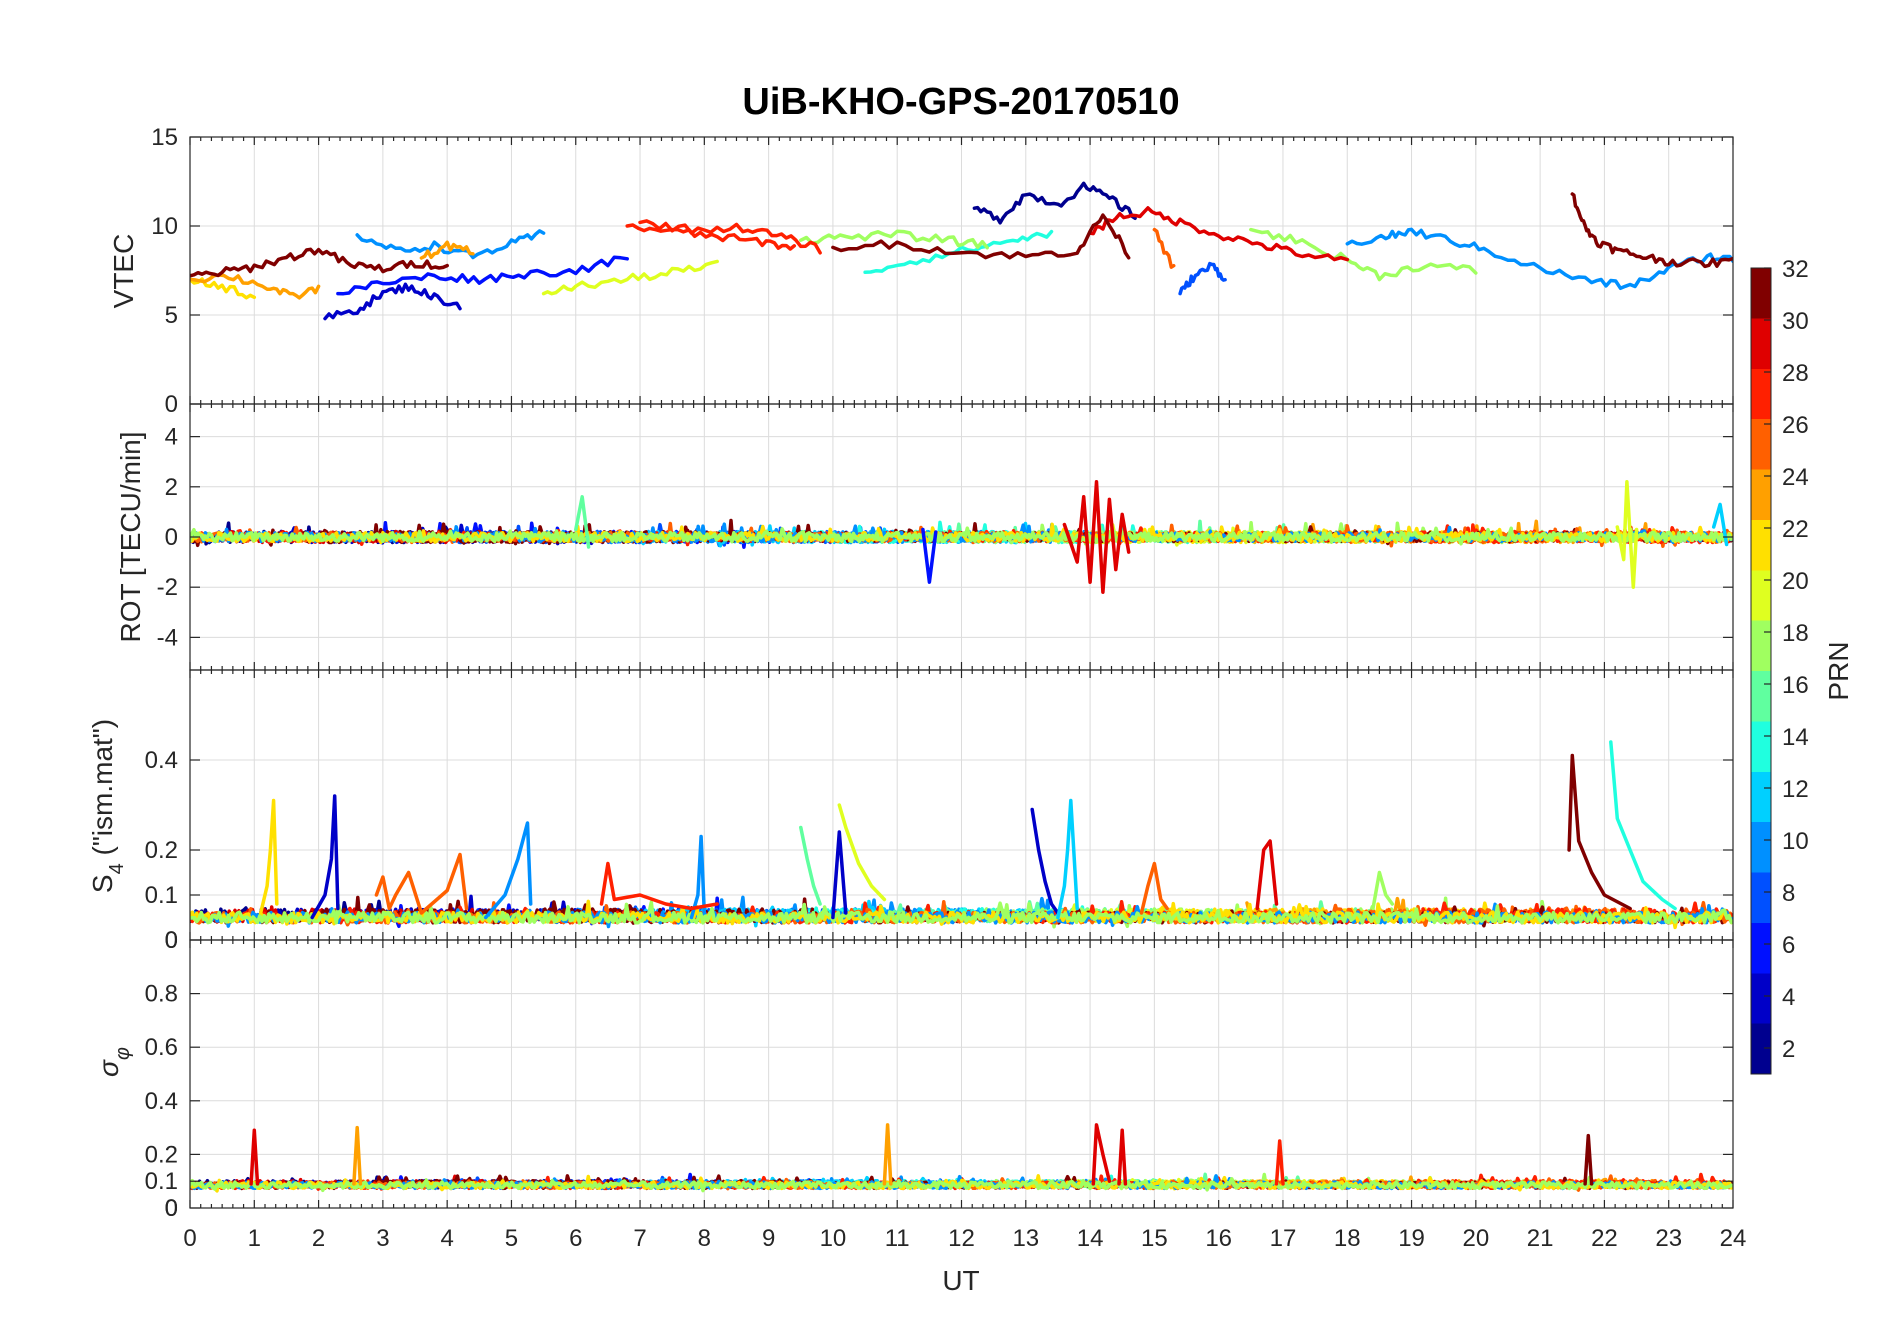 Image resolution: width=1902 pixels, height=1330 pixels. What do you see at coordinates (511, 1238) in the screenshot?
I see `x-tick-label: 5` at bounding box center [511, 1238].